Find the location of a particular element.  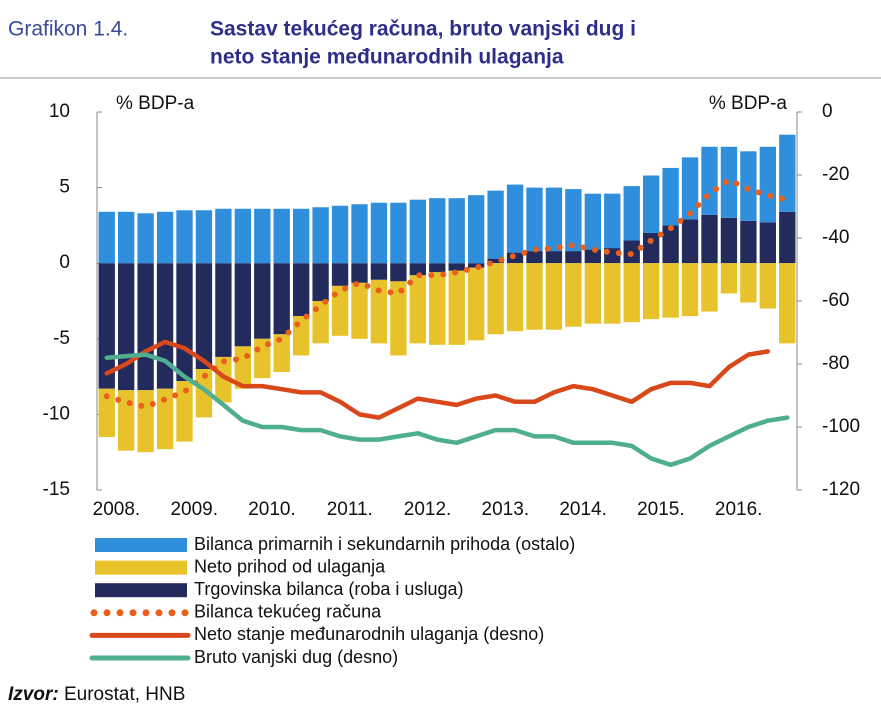

legend-label: Bilanca tekućeg računa is located at coordinates (288, 612).